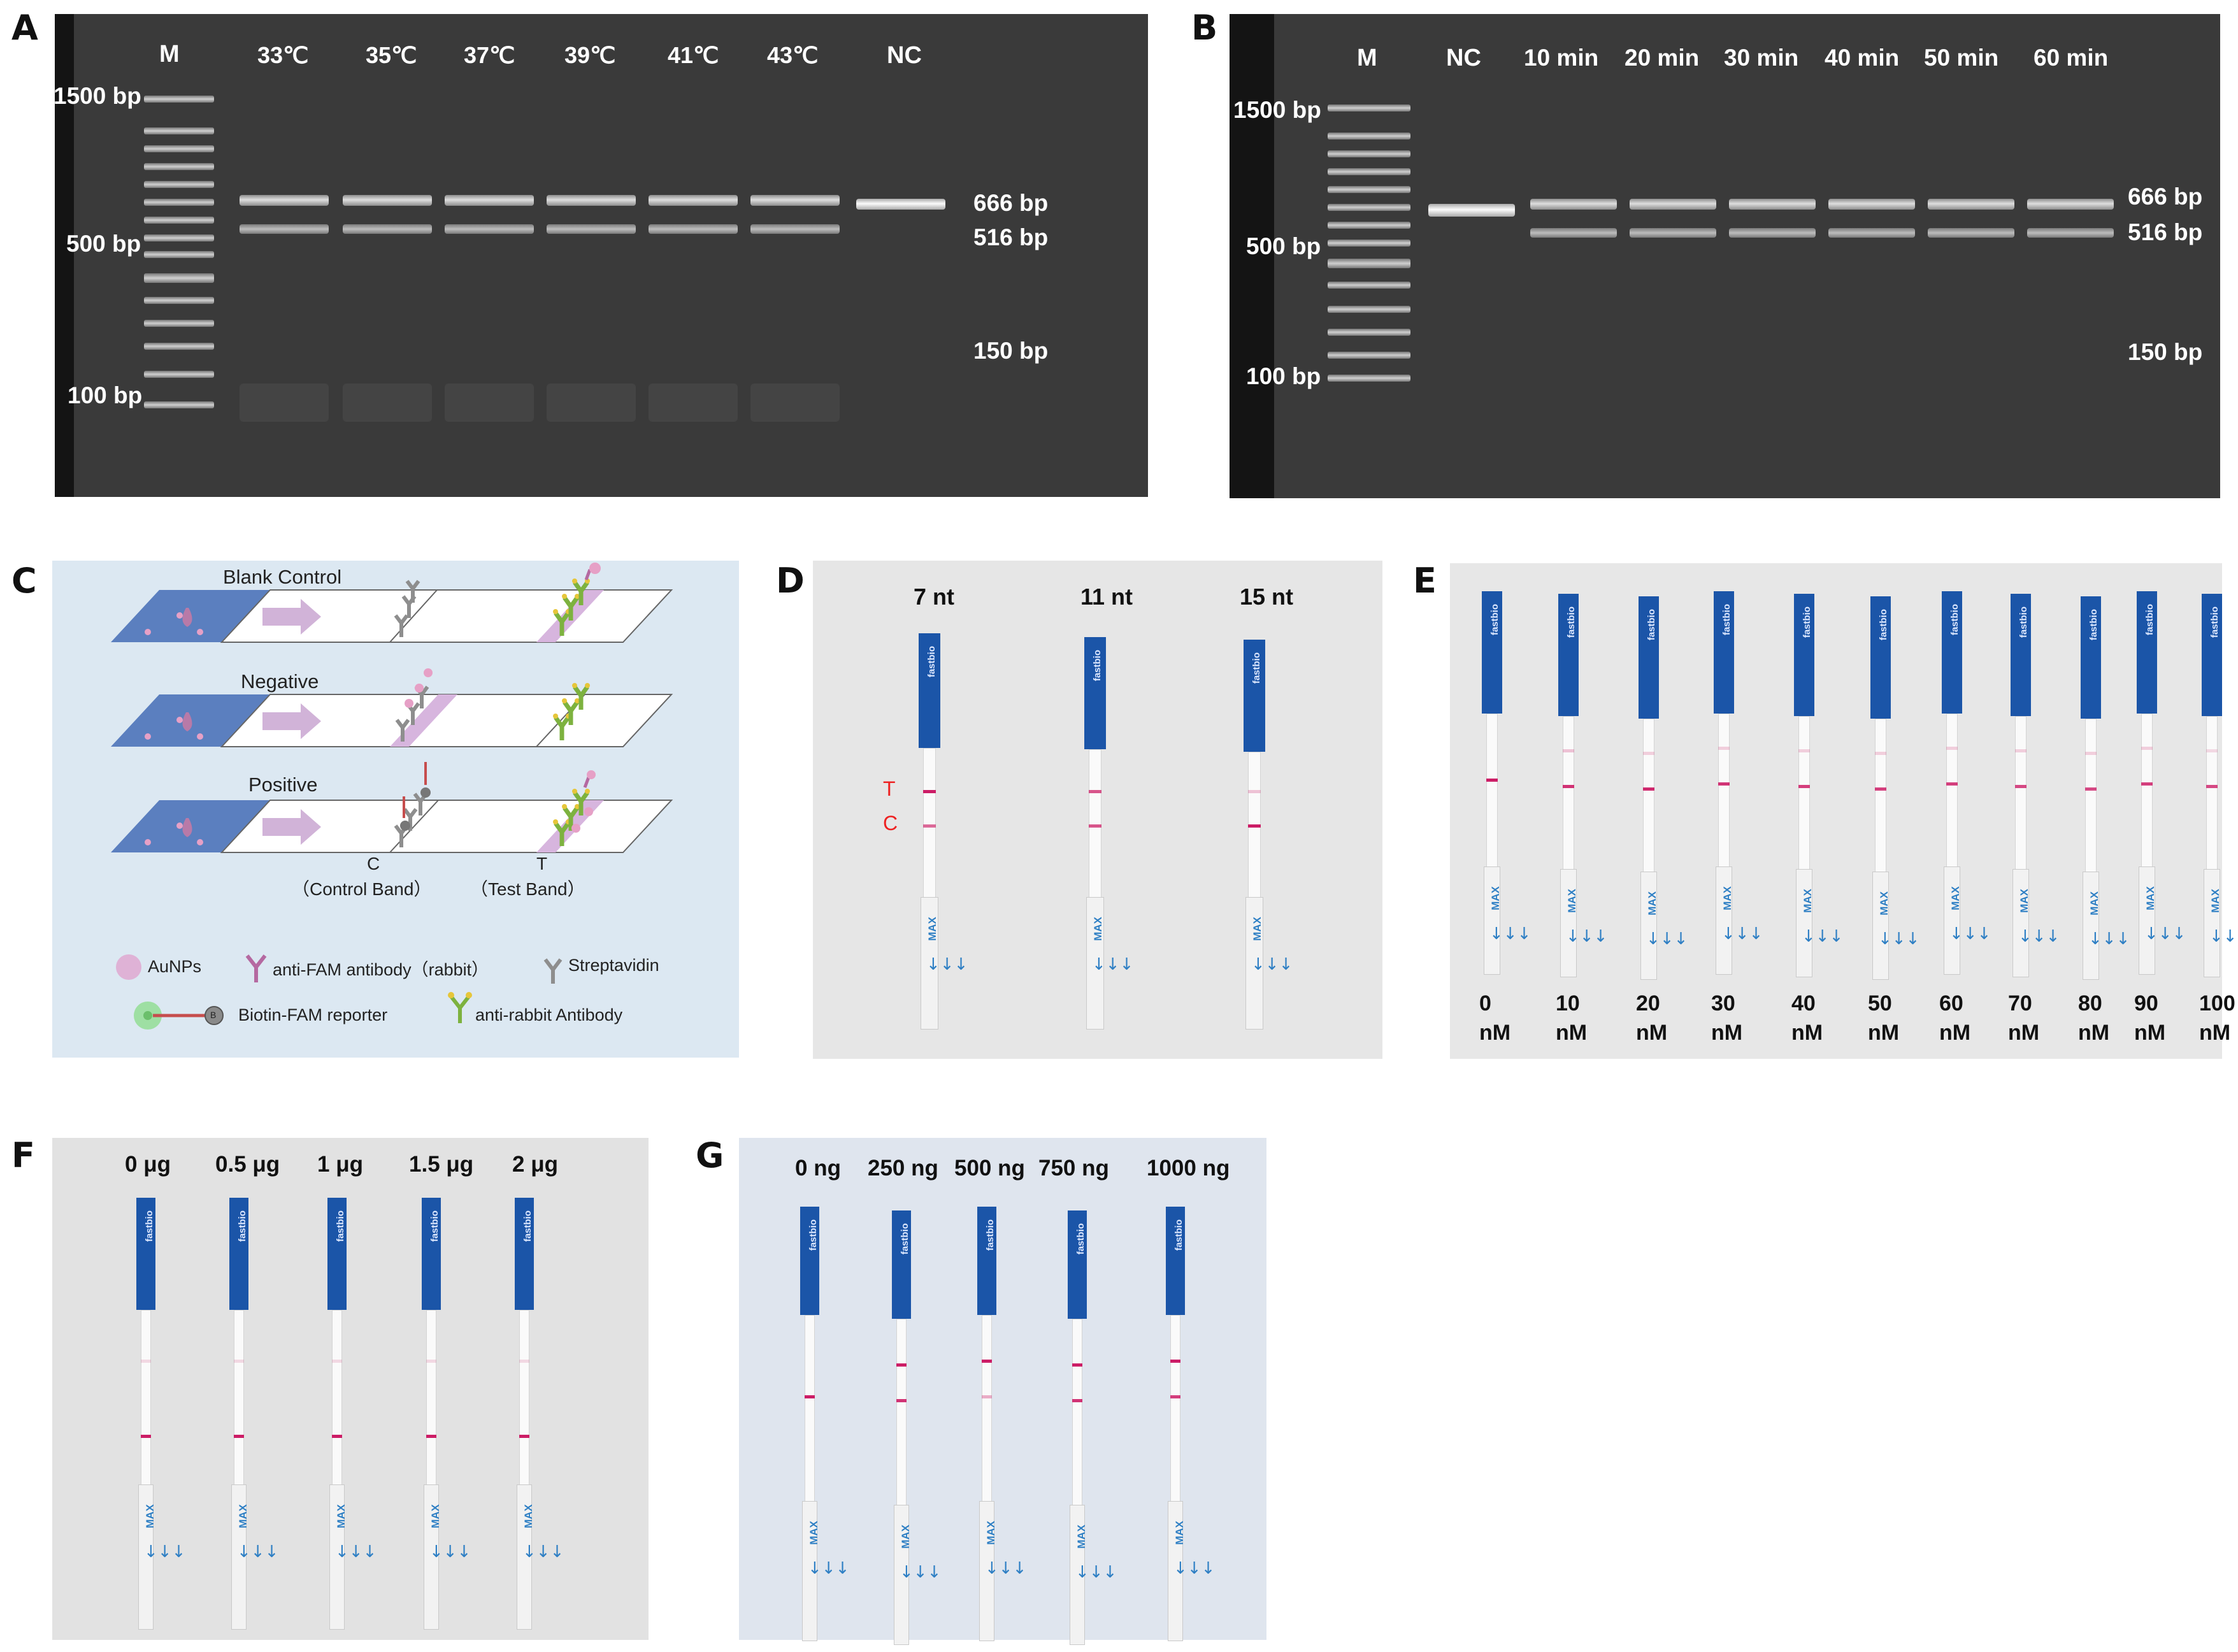 The image size is (2238, 1652). What do you see at coordinates (1568, 1003) in the screenshot?
I see `concentration-value: 10` at bounding box center [1568, 1003].